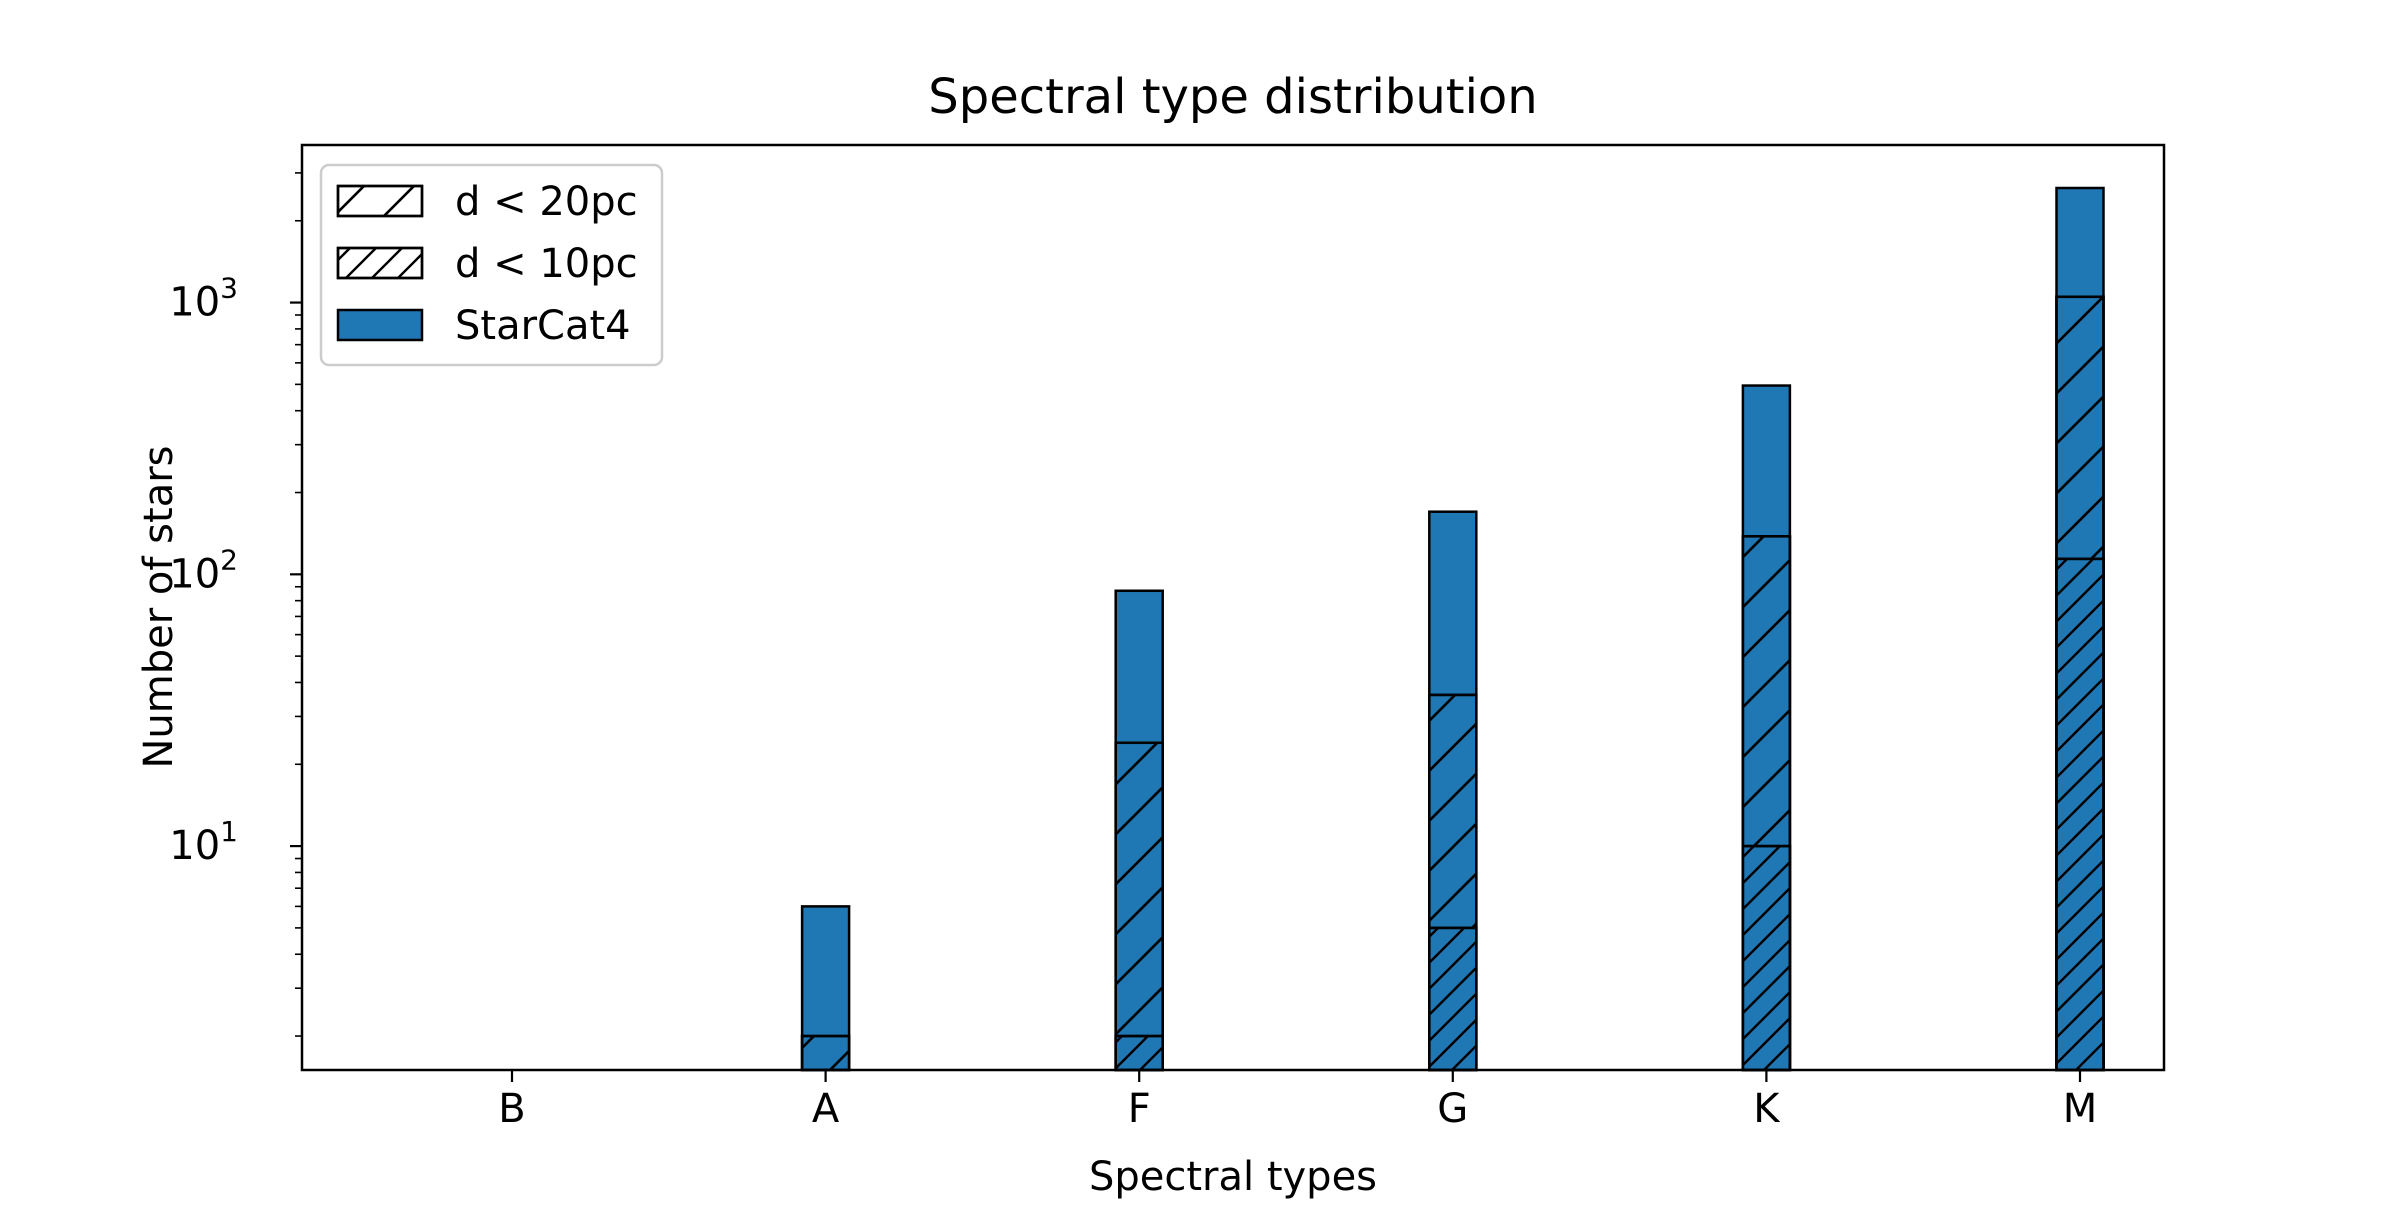 The width and height of the screenshot is (2400, 1205). Describe the element at coordinates (1139, 1053) in the screenshot. I see `bar-hatch-d-10pc-F` at that location.